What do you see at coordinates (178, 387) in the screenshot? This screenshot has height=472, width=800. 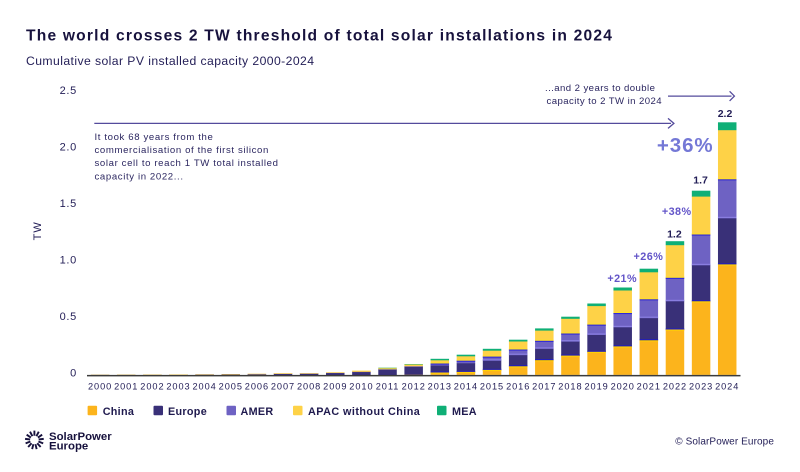 I see `svg-text: 2003` at bounding box center [178, 387].